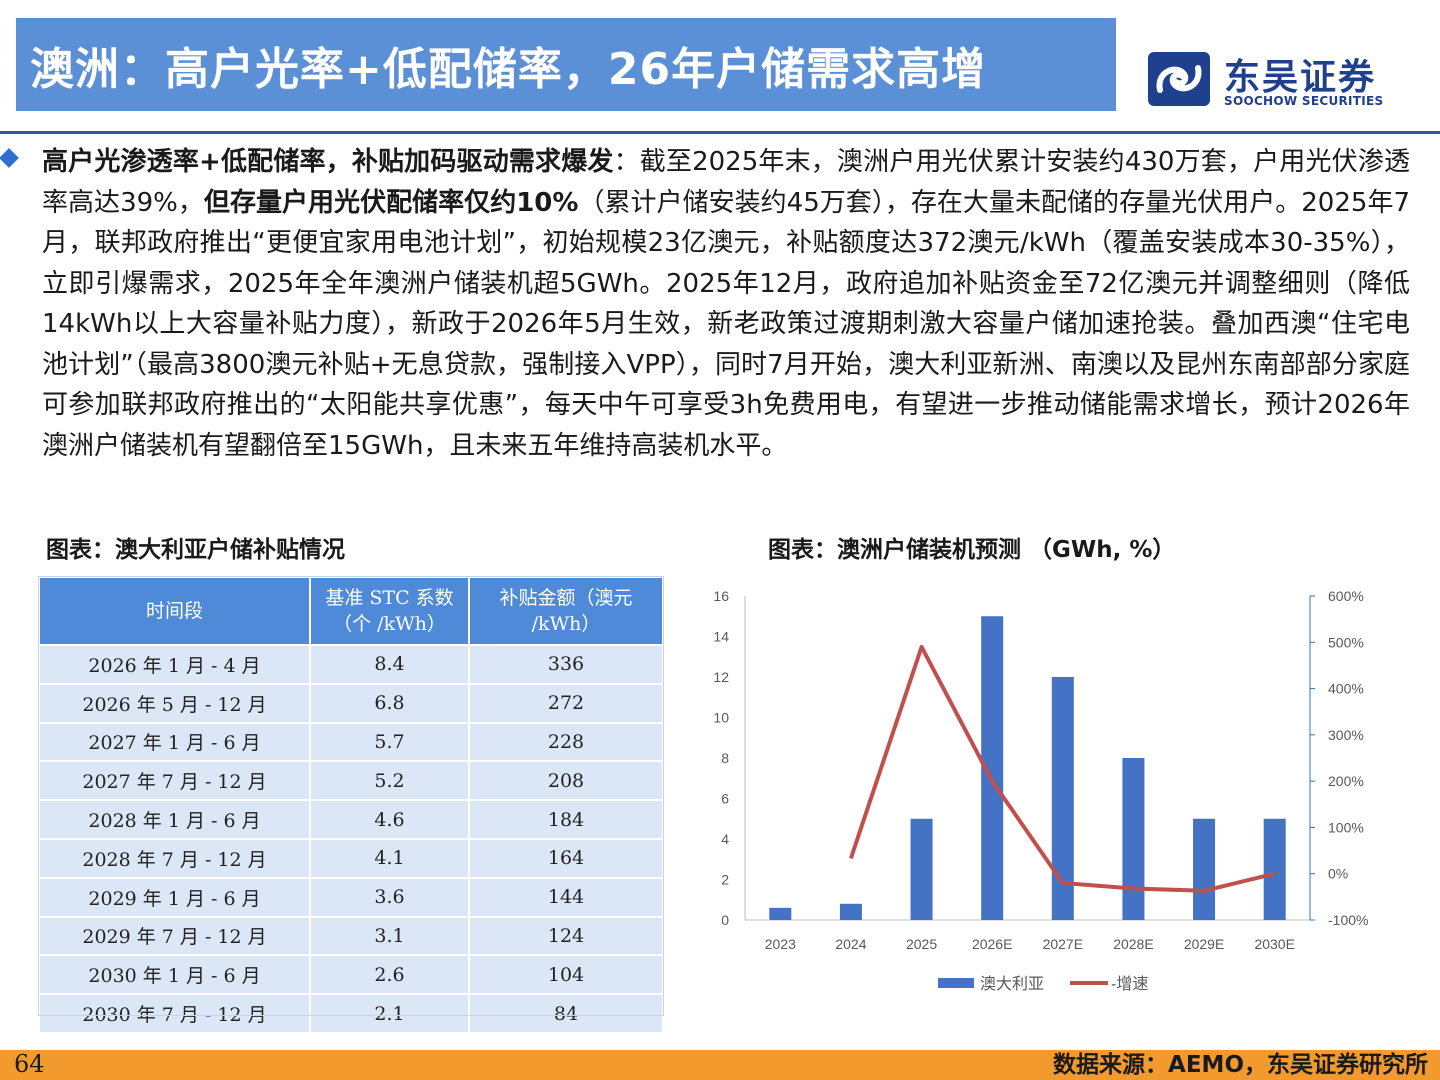  What do you see at coordinates (721, 596) in the screenshot?
I see `left-tick-label: 16` at bounding box center [721, 596].